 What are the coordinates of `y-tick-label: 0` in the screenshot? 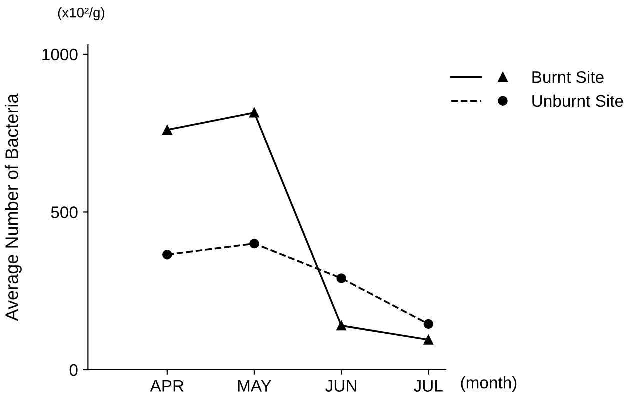 It's located at (74, 370).